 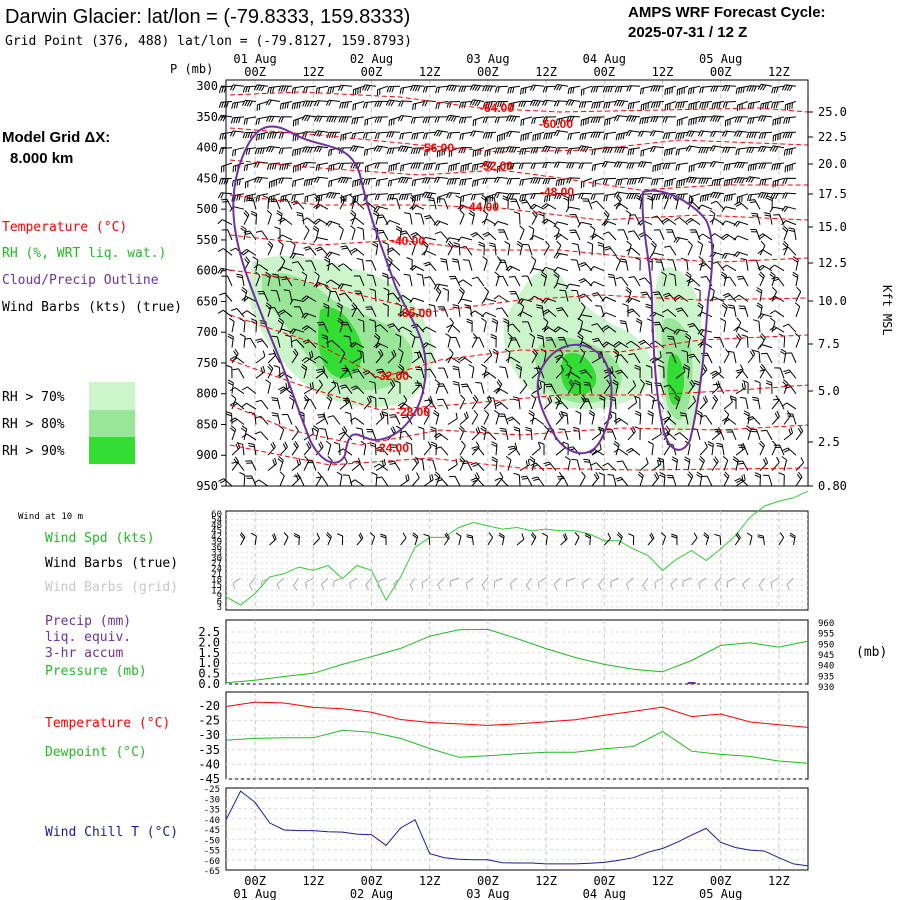 I want to click on pressure-tick-label: 945, so click(x=826, y=656).